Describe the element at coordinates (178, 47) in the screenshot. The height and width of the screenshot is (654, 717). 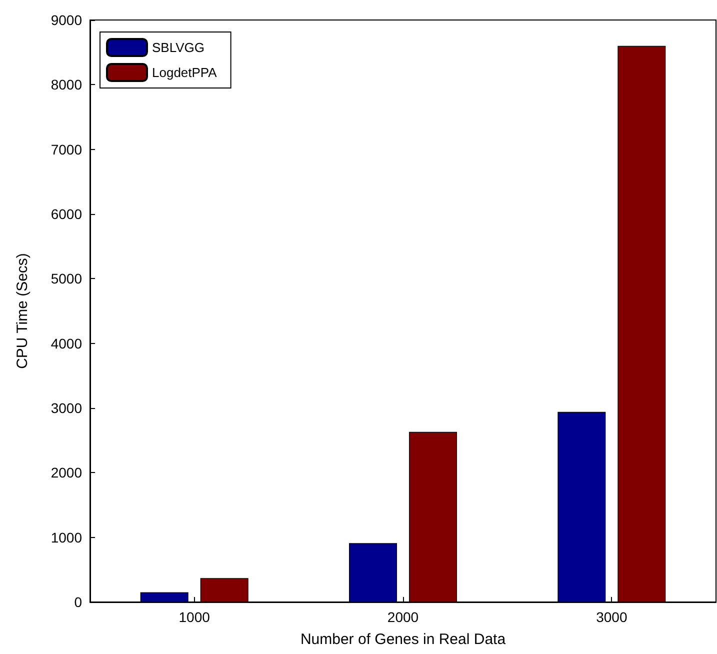
I see `legend-label: SBLVGG` at that location.